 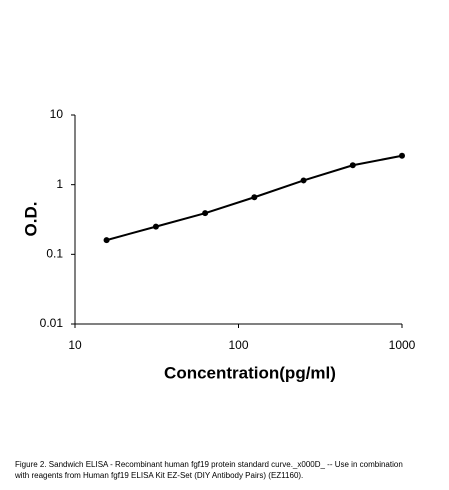 What do you see at coordinates (402, 345) in the screenshot?
I see `x-tick-label: 1000` at bounding box center [402, 345].